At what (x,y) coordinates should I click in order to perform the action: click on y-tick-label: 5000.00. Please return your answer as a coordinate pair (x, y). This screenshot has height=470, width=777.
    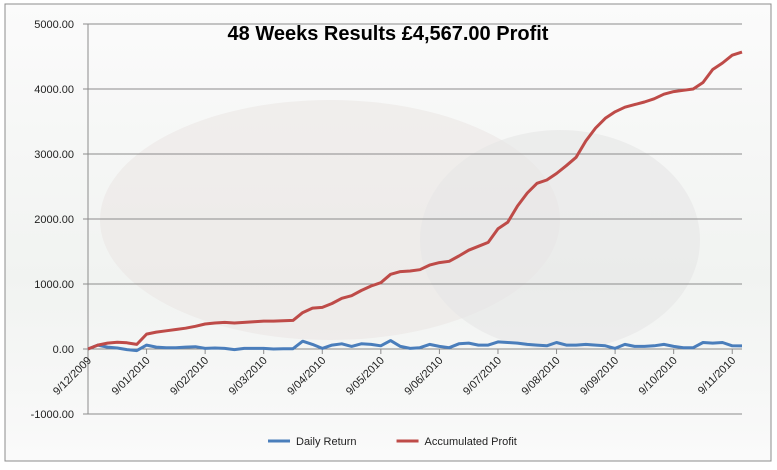
    Looking at the image, I should click on (54, 25).